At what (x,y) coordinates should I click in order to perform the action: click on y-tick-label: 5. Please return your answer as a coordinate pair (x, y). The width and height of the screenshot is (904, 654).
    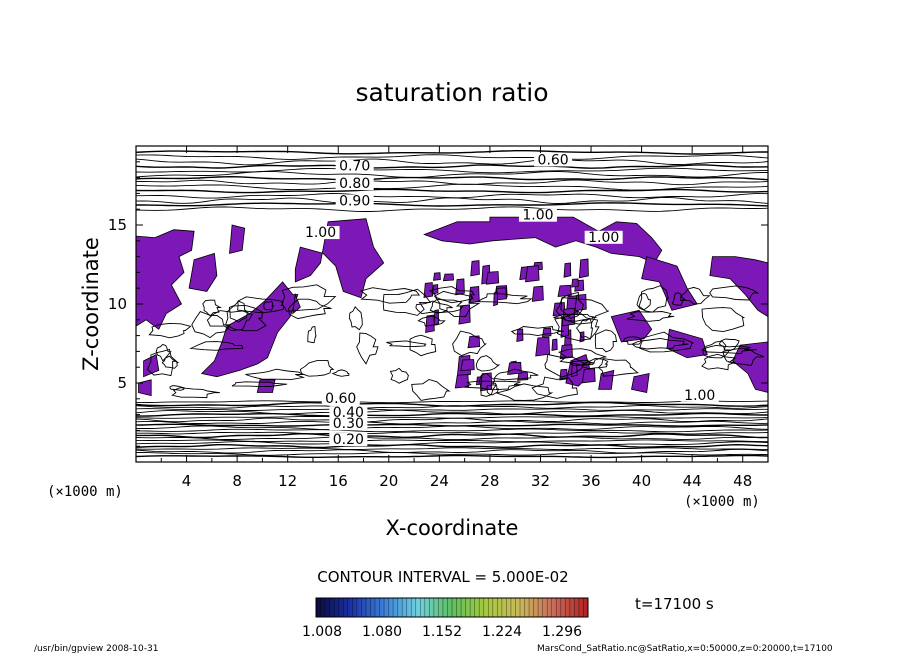
    Looking at the image, I should click on (122, 383).